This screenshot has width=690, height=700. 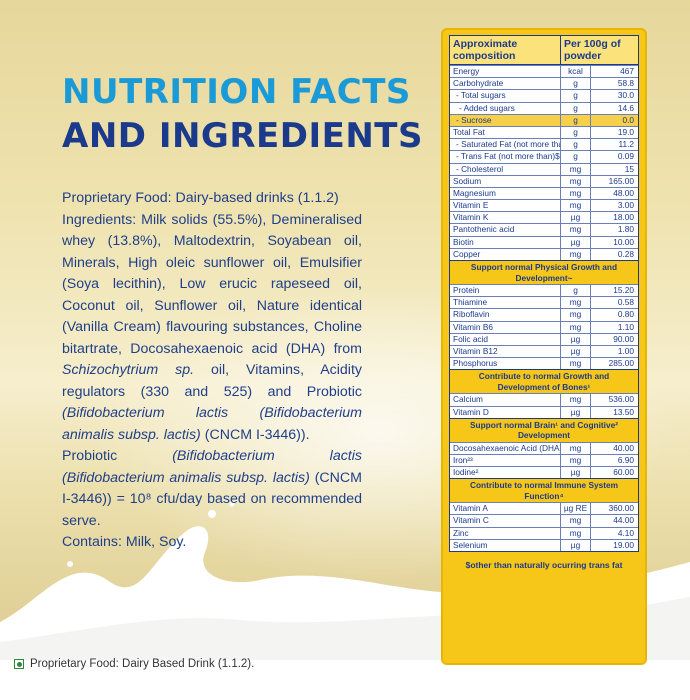 What do you see at coordinates (505, 181) in the screenshot?
I see `nutrient-name: Sodium` at bounding box center [505, 181].